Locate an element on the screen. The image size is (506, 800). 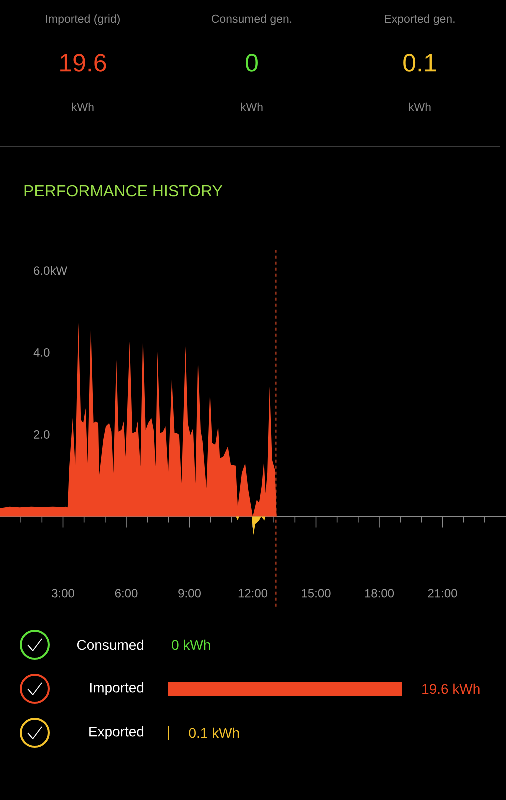
x-tick-label: 15:00 is located at coordinates (316, 593).